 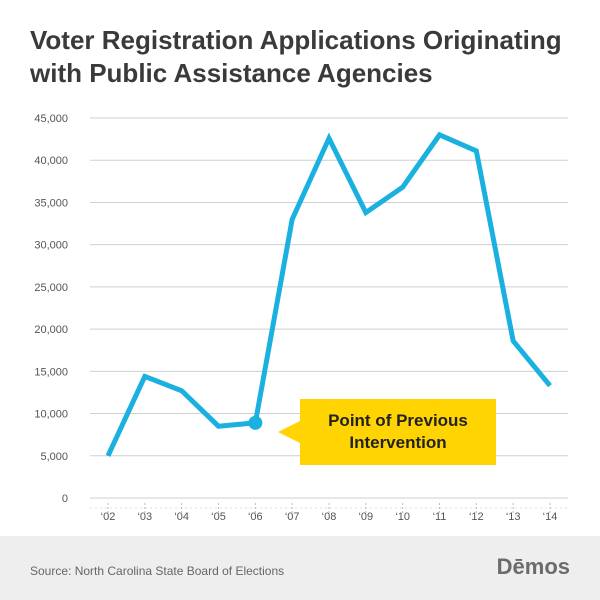 I want to click on y-tick-label: 10,000, so click(x=51, y=415).